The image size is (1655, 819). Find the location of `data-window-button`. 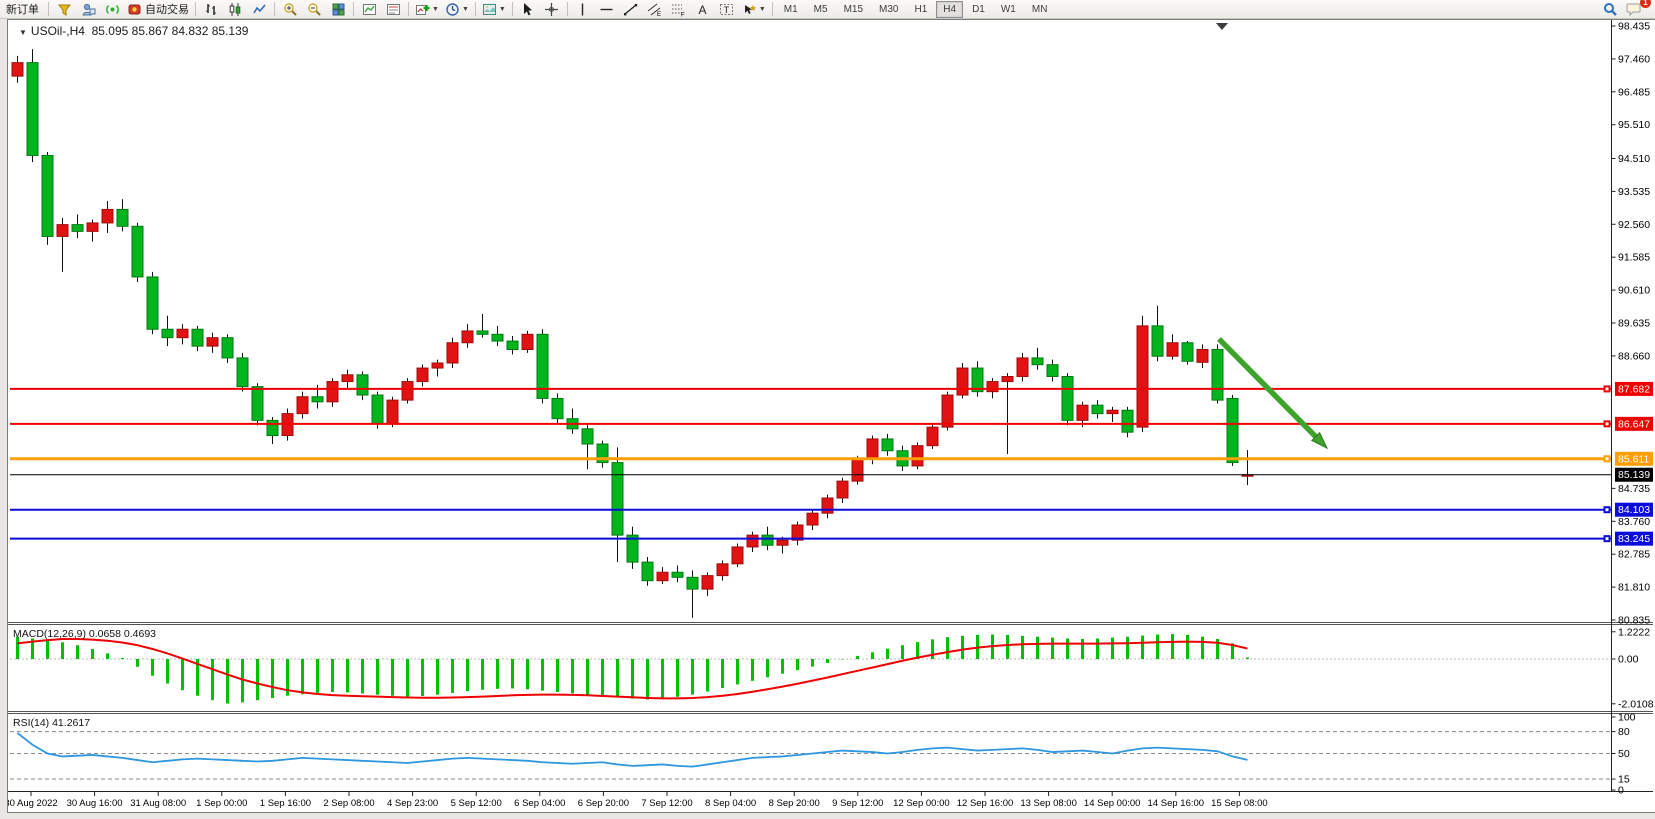

data-window-button is located at coordinates (393, 9).